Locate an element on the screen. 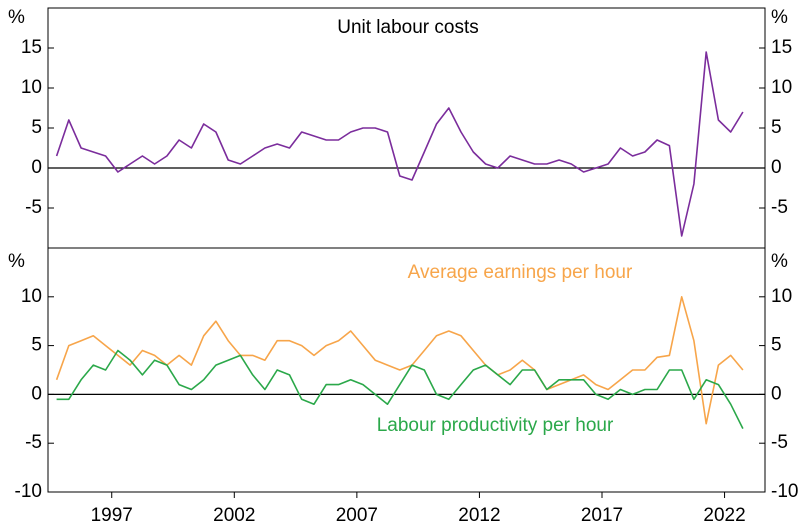 Image resolution: width=807 pixels, height=529 pixels. x-tick-label: 2012 is located at coordinates (479, 515).